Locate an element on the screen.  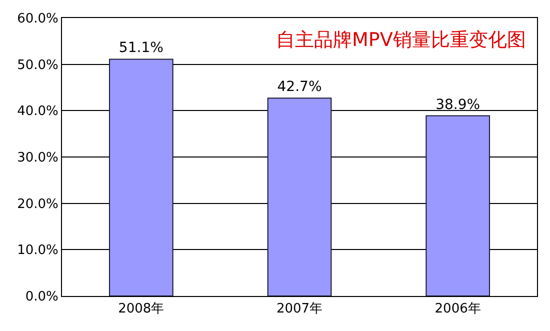
y-tick-label: 0.0% is located at coordinates (41, 297).